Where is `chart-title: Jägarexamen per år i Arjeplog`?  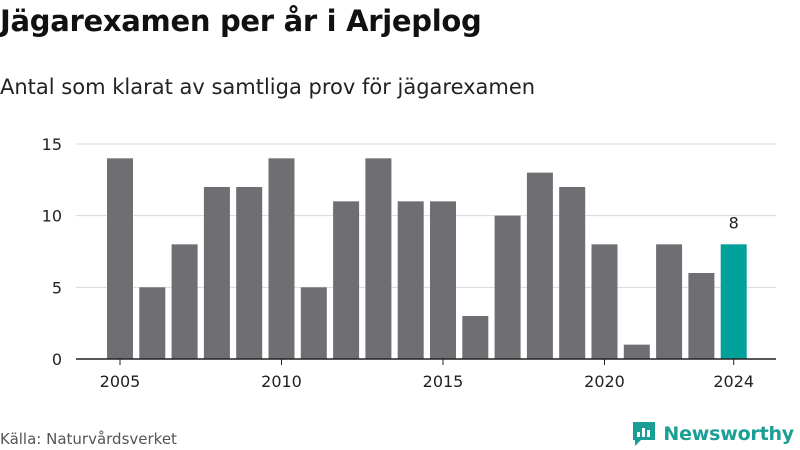
chart-title: Jägarexamen per år i Arjeplog is located at coordinates (241, 21).